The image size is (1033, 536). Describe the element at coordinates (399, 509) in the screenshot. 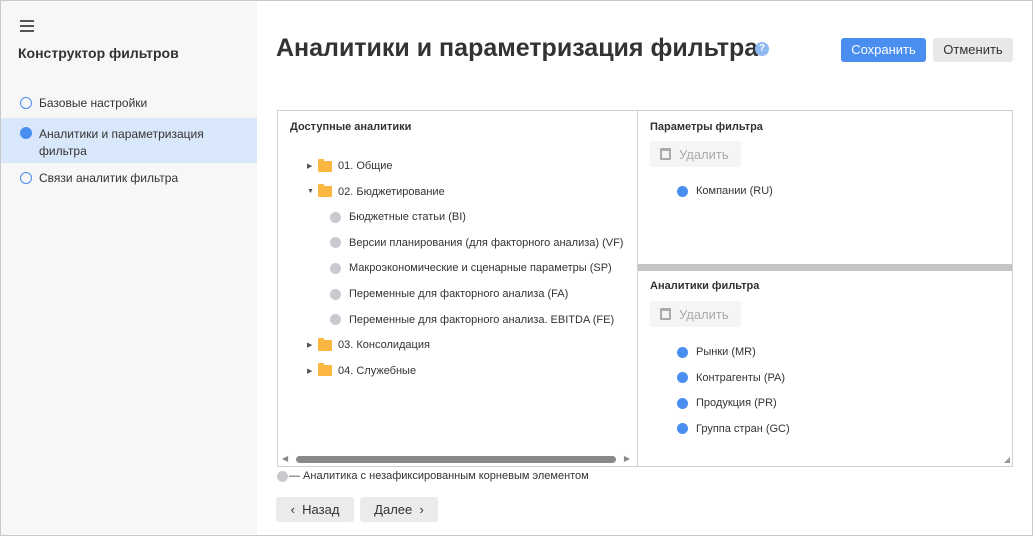

I see `next-button: Далее ›` at that location.